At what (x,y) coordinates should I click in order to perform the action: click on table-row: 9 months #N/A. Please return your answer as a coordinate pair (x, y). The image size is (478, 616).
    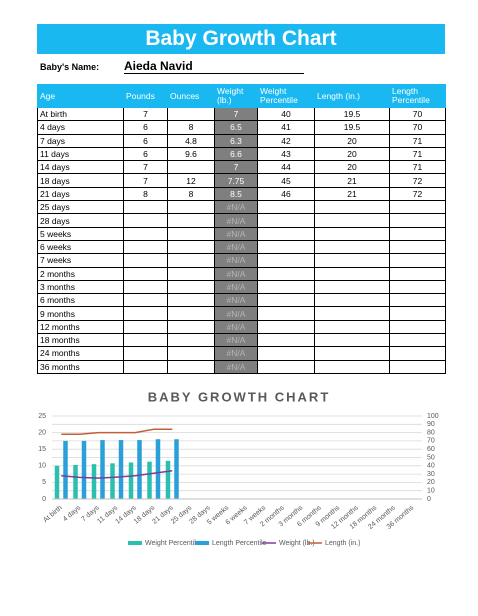
    Looking at the image, I should click on (241, 313).